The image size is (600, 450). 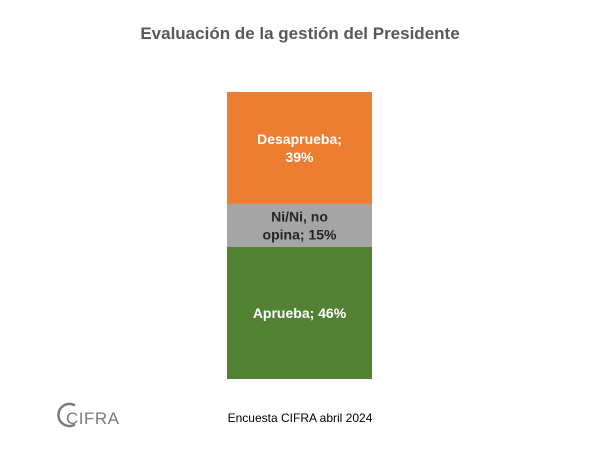 I want to click on data-label-desaprueba-line-2: 39%, so click(x=299, y=157).